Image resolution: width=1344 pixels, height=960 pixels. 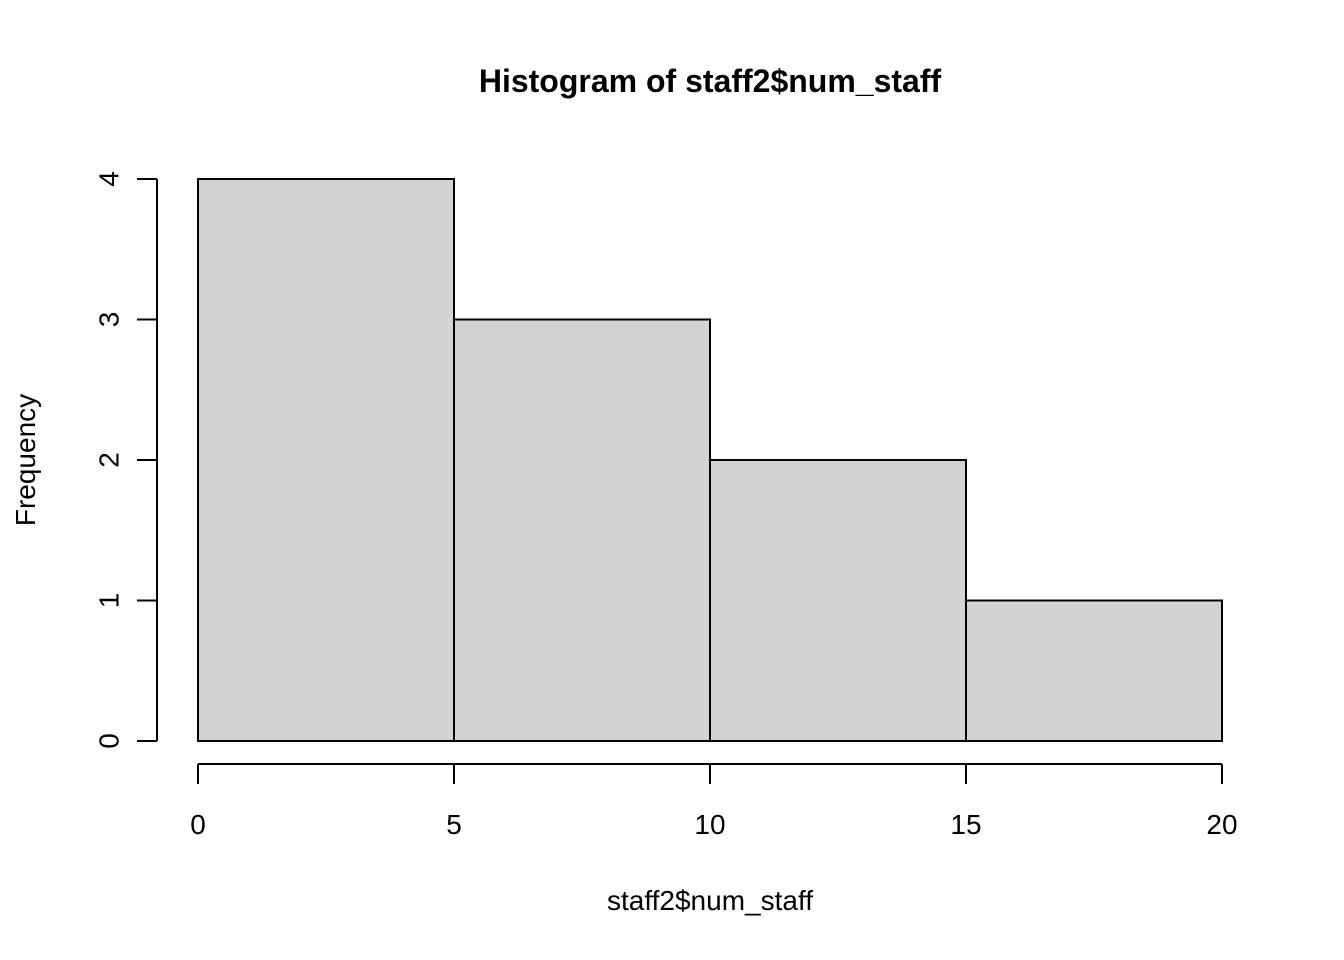 What do you see at coordinates (108, 179) in the screenshot?
I see `y-tick-label-4: 4` at bounding box center [108, 179].